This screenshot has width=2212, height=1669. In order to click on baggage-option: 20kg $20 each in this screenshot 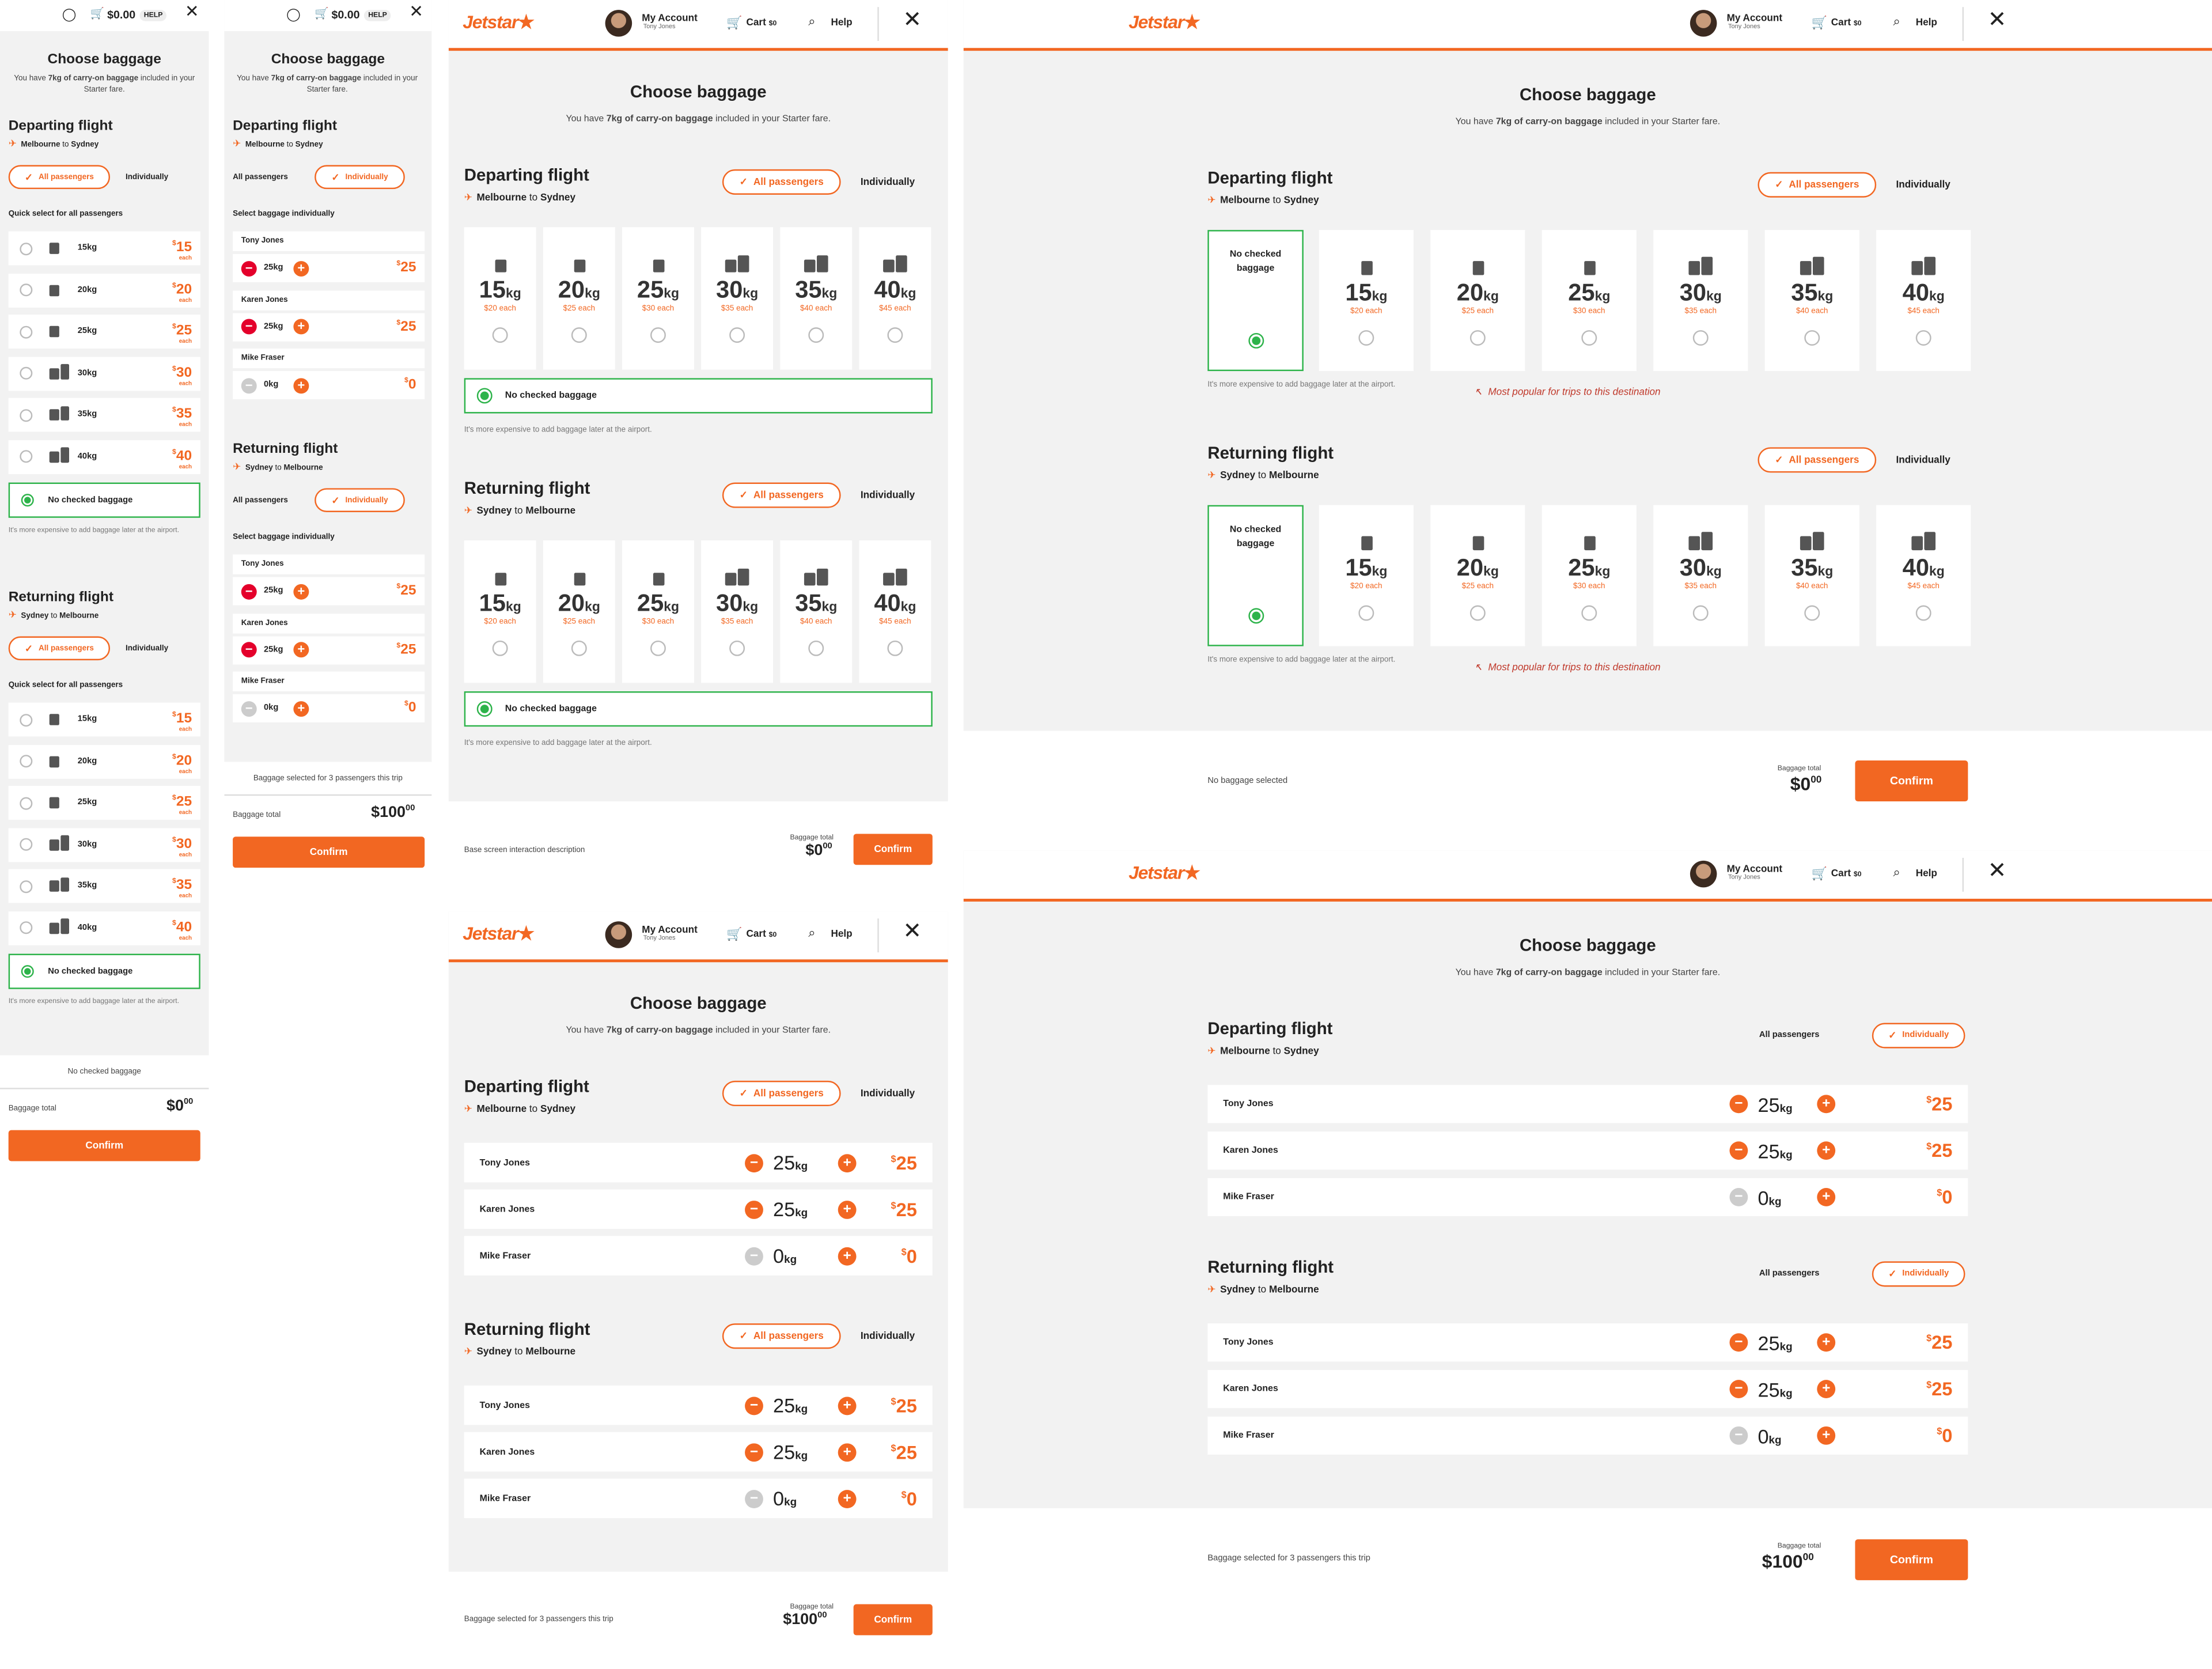, I will do `click(104, 290)`.